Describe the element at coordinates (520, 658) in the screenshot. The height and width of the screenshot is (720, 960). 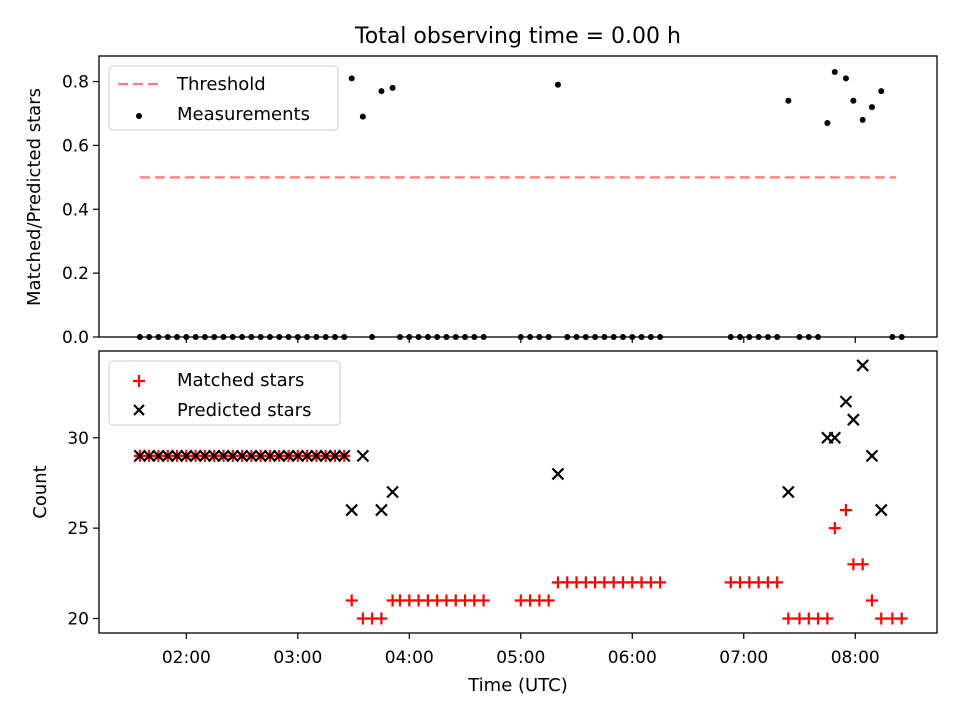
I see `x-tick-label: 05:00` at that location.